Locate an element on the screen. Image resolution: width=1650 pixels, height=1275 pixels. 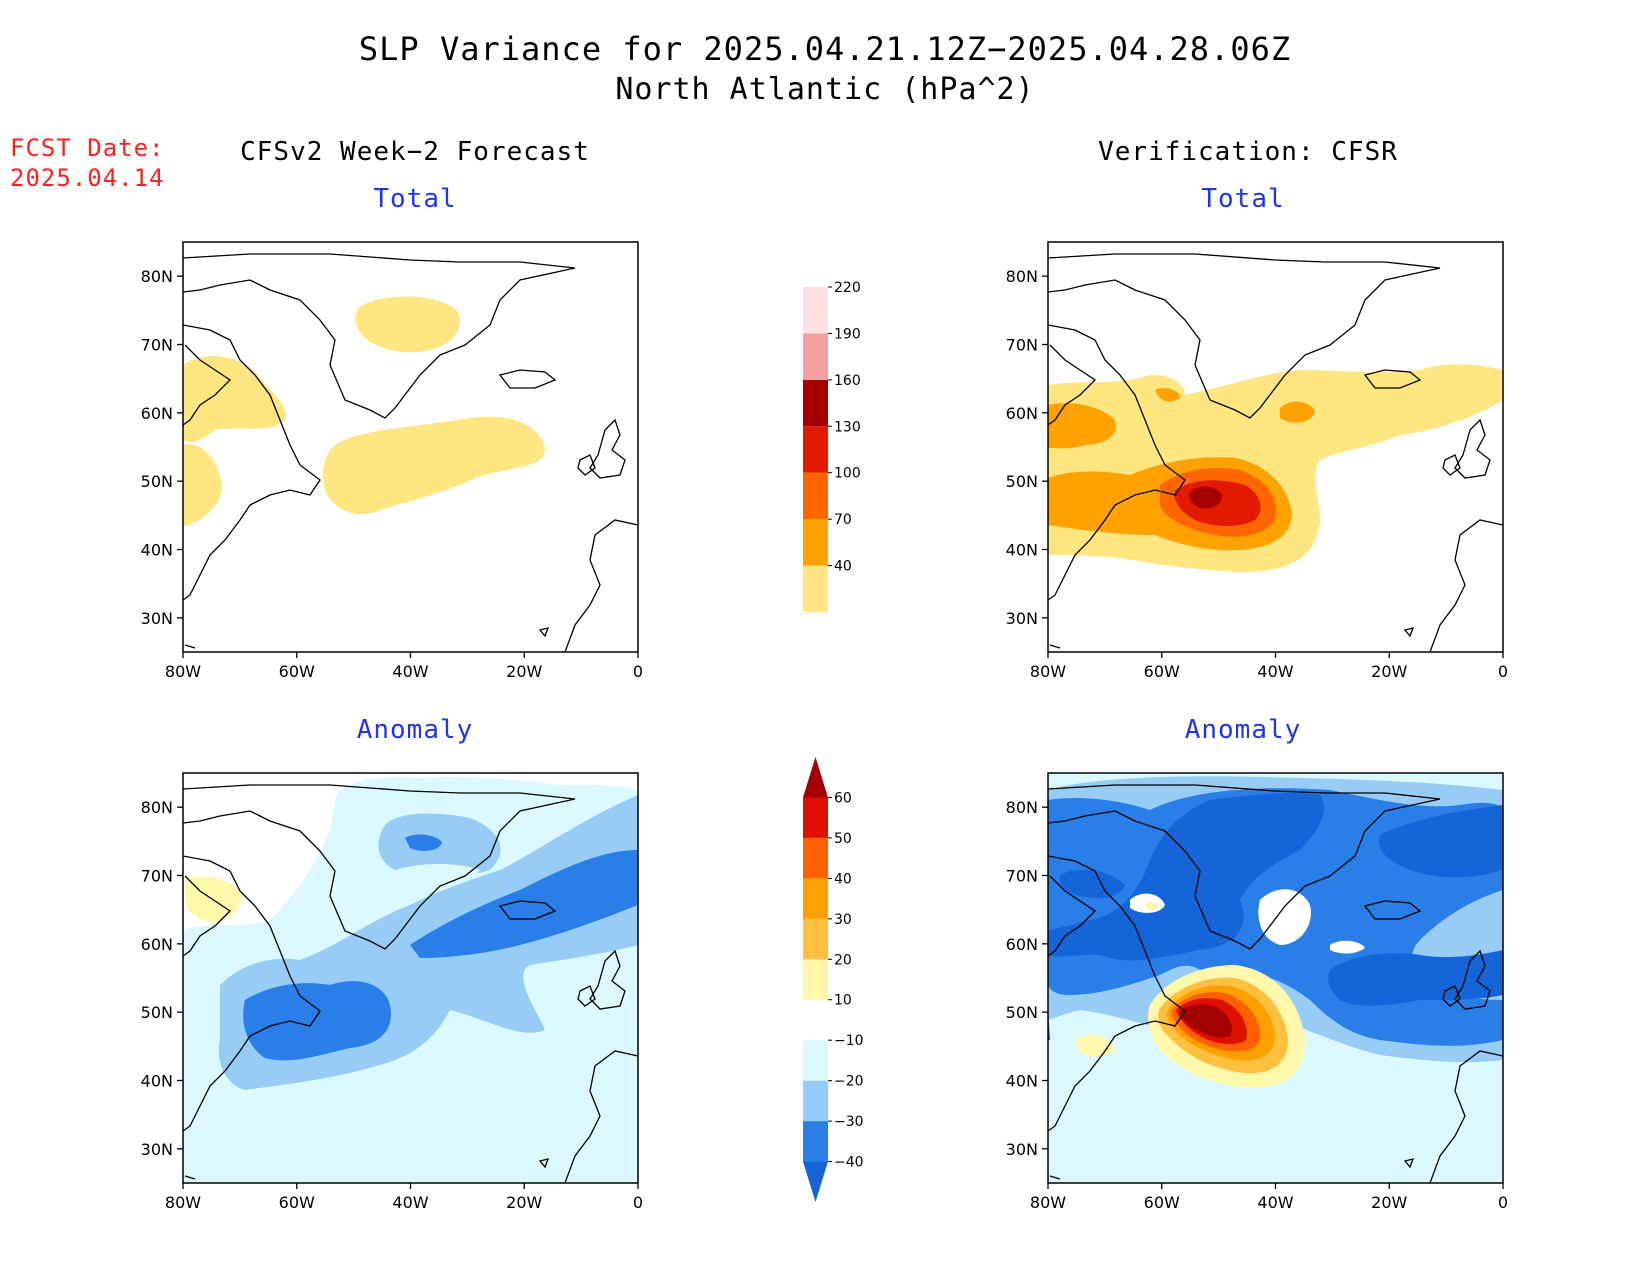
colorbar-label: −10 is located at coordinates (849, 1041).